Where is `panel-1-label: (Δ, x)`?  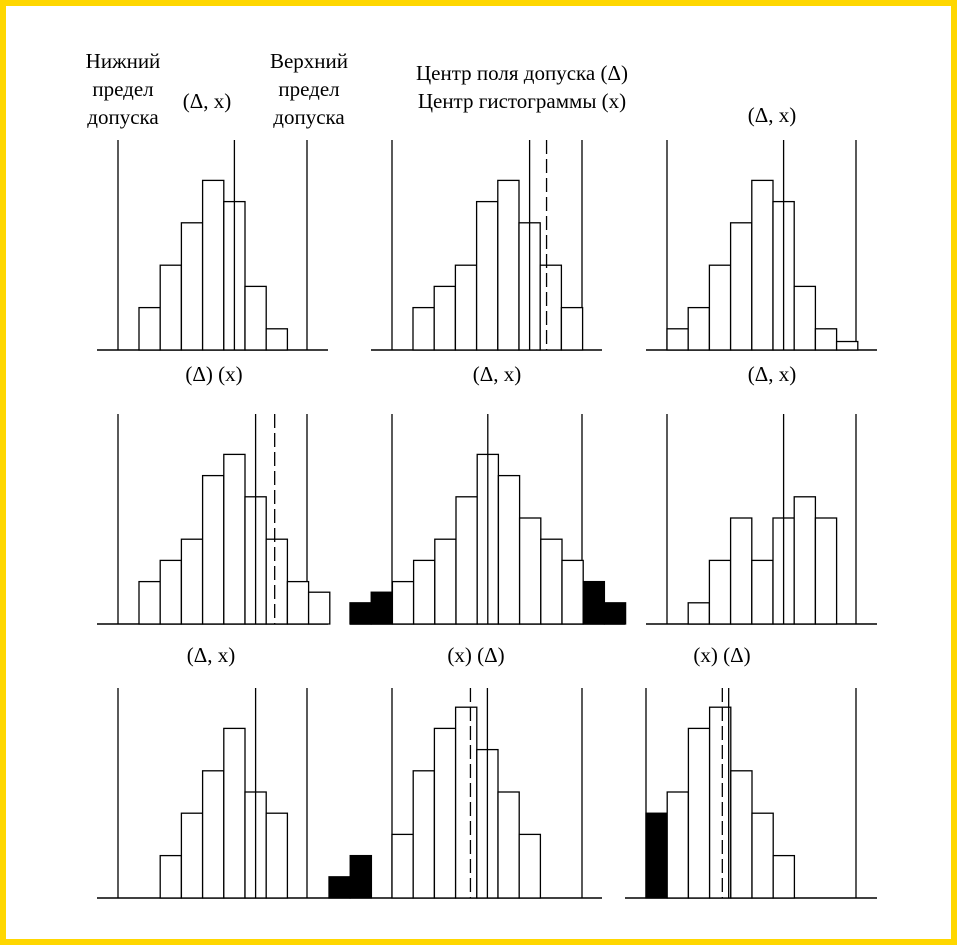 panel-1-label: (Δ, x) is located at coordinates (207, 101).